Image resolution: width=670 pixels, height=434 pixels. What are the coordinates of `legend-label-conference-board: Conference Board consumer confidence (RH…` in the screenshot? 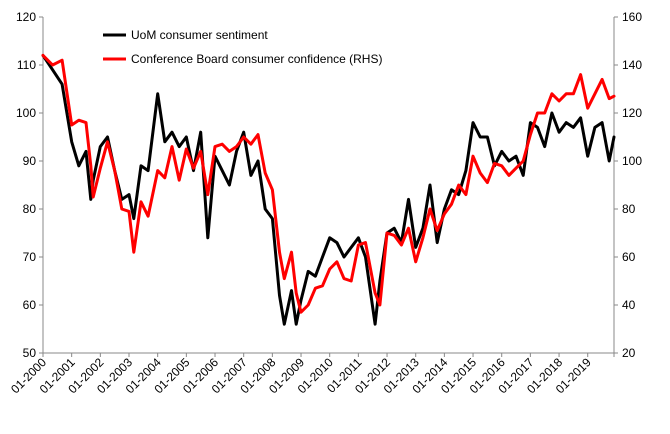 It's located at (256, 59).